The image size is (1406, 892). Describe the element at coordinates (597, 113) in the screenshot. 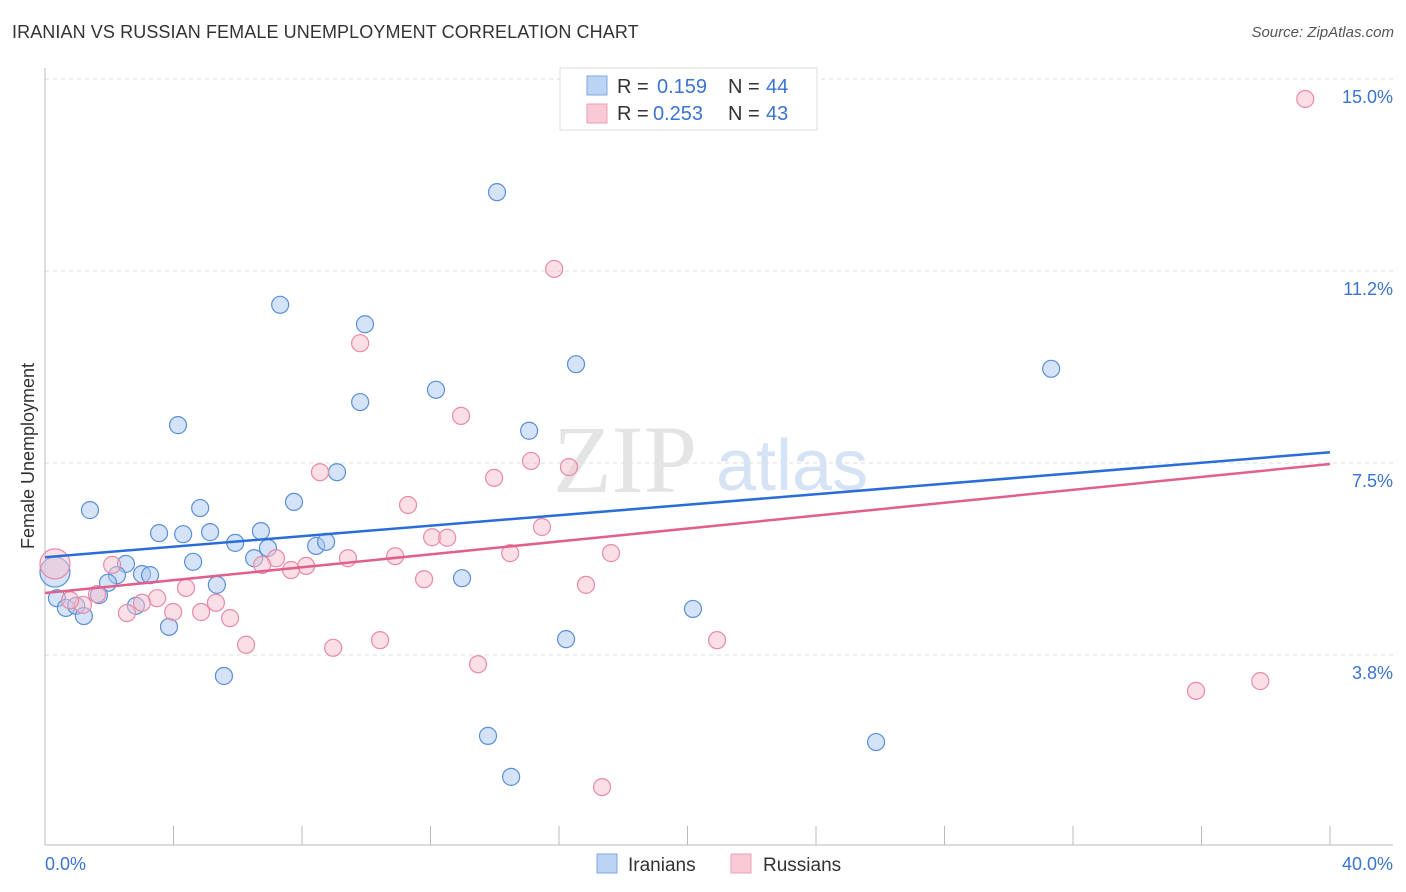

I see `legend-swatch-russians` at that location.